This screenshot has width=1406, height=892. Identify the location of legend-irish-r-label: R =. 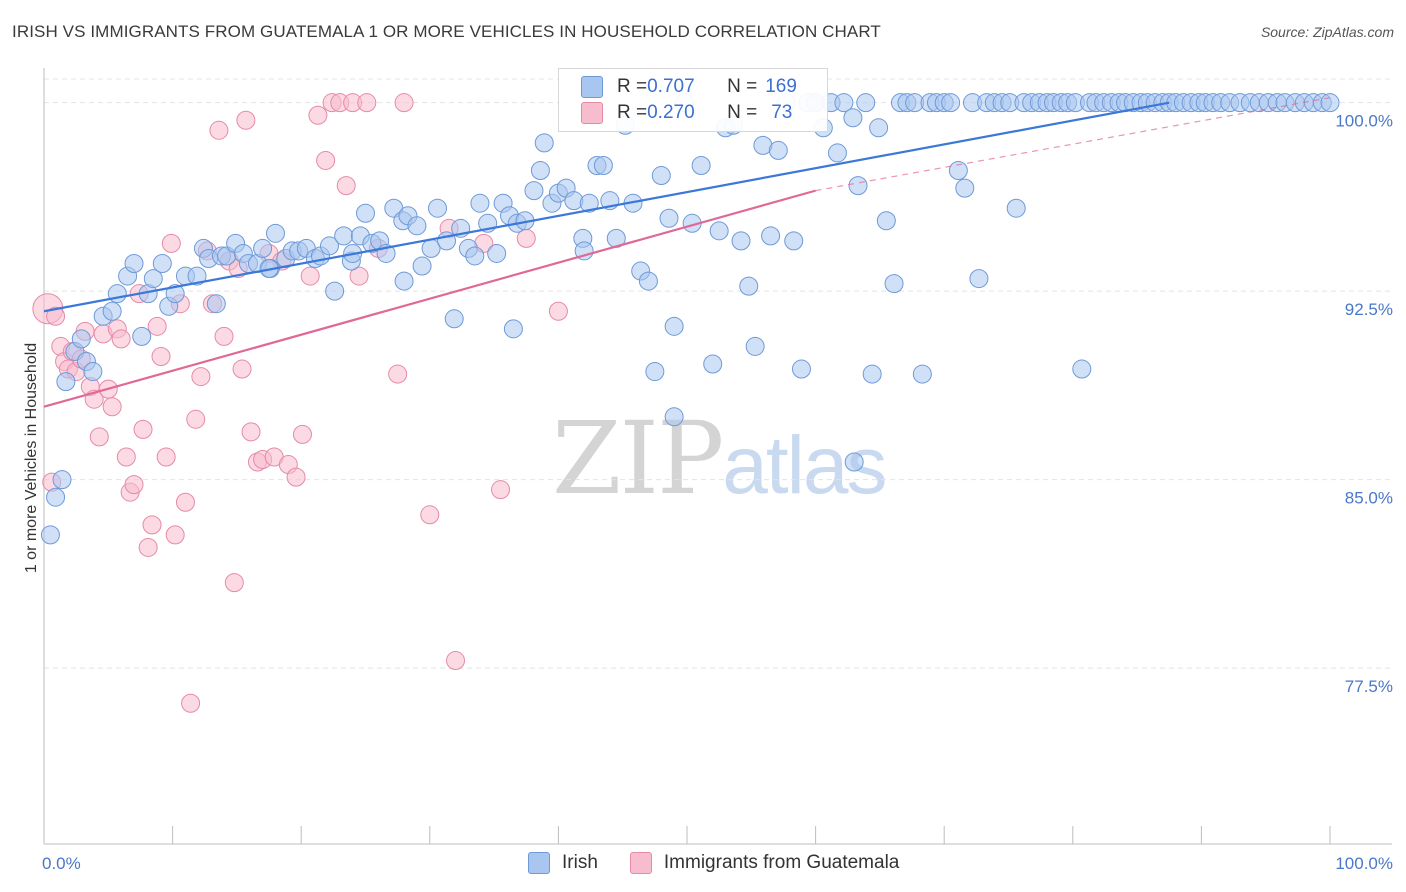
(632, 86).